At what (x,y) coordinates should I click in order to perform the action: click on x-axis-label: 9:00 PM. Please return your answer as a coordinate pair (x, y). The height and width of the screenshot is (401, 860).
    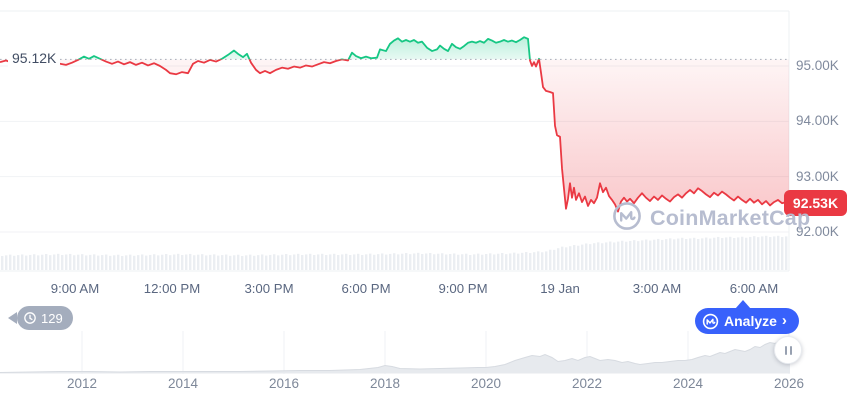
    Looking at the image, I should click on (463, 288).